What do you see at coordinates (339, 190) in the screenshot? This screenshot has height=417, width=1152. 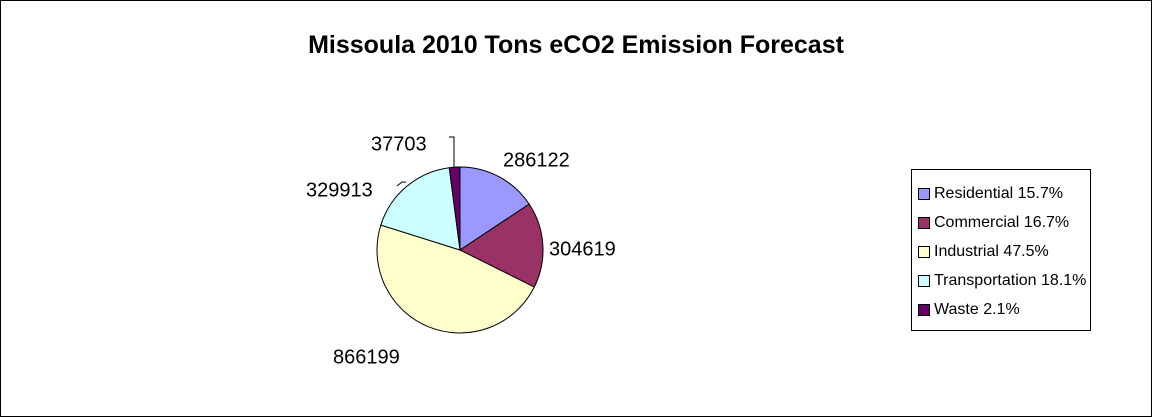 I see `data-label-transportation: 329913` at bounding box center [339, 190].